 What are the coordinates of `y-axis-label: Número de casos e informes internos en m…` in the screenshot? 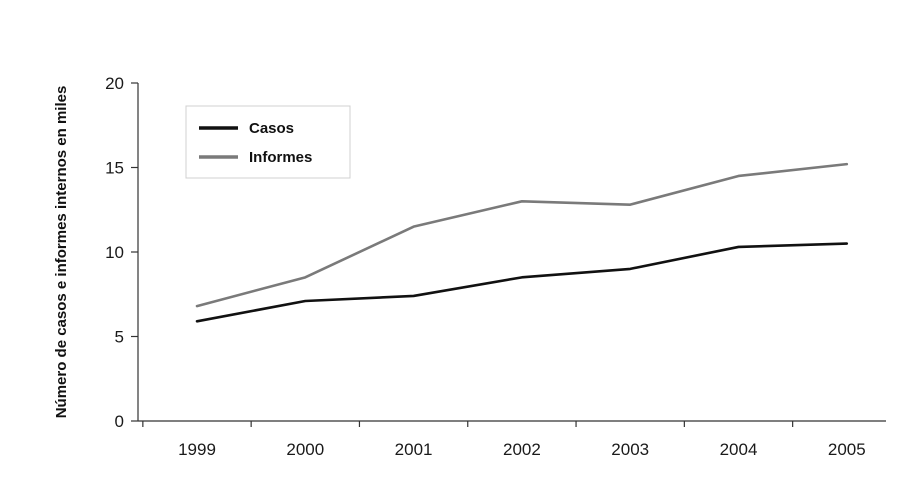 It's located at (61, 252).